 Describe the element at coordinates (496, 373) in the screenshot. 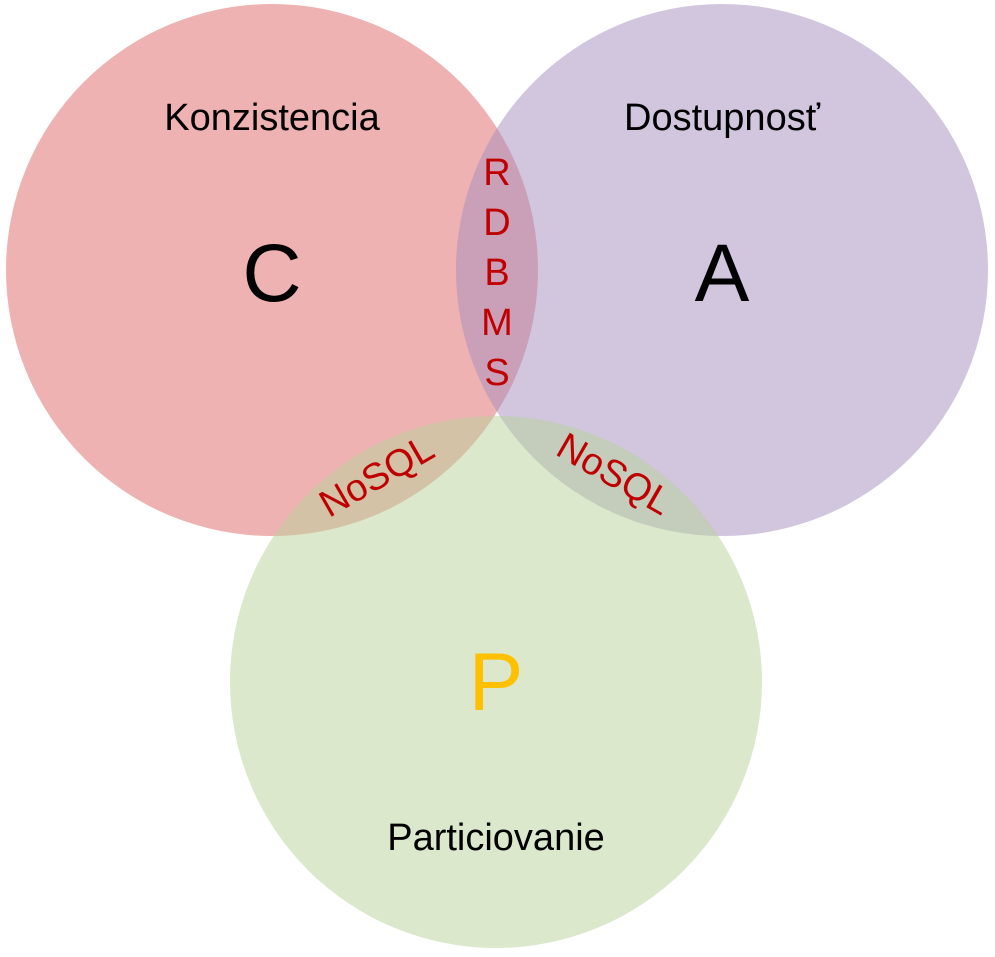

I see `rdbms-letter: S` at that location.